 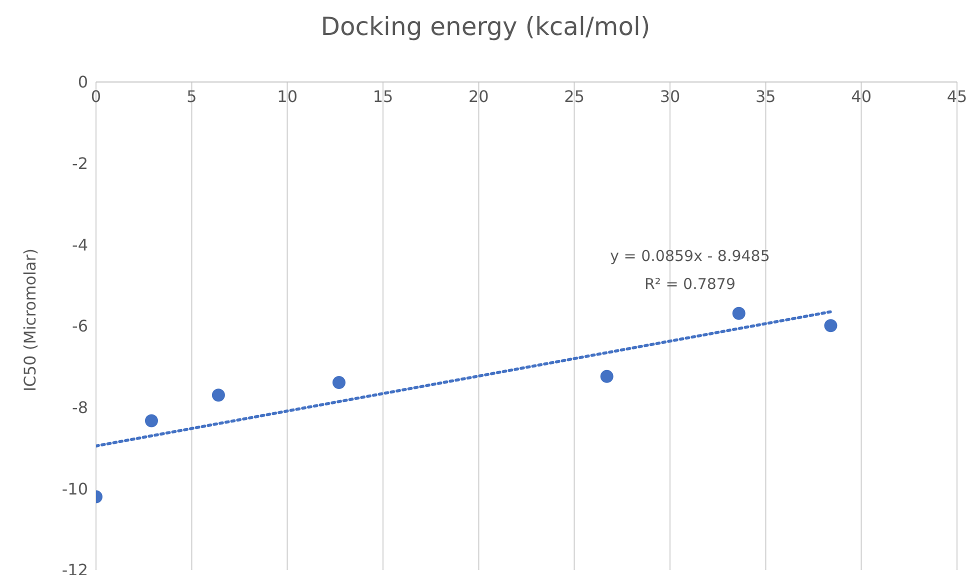 I want to click on x-tick-label: 0, so click(x=96, y=96).